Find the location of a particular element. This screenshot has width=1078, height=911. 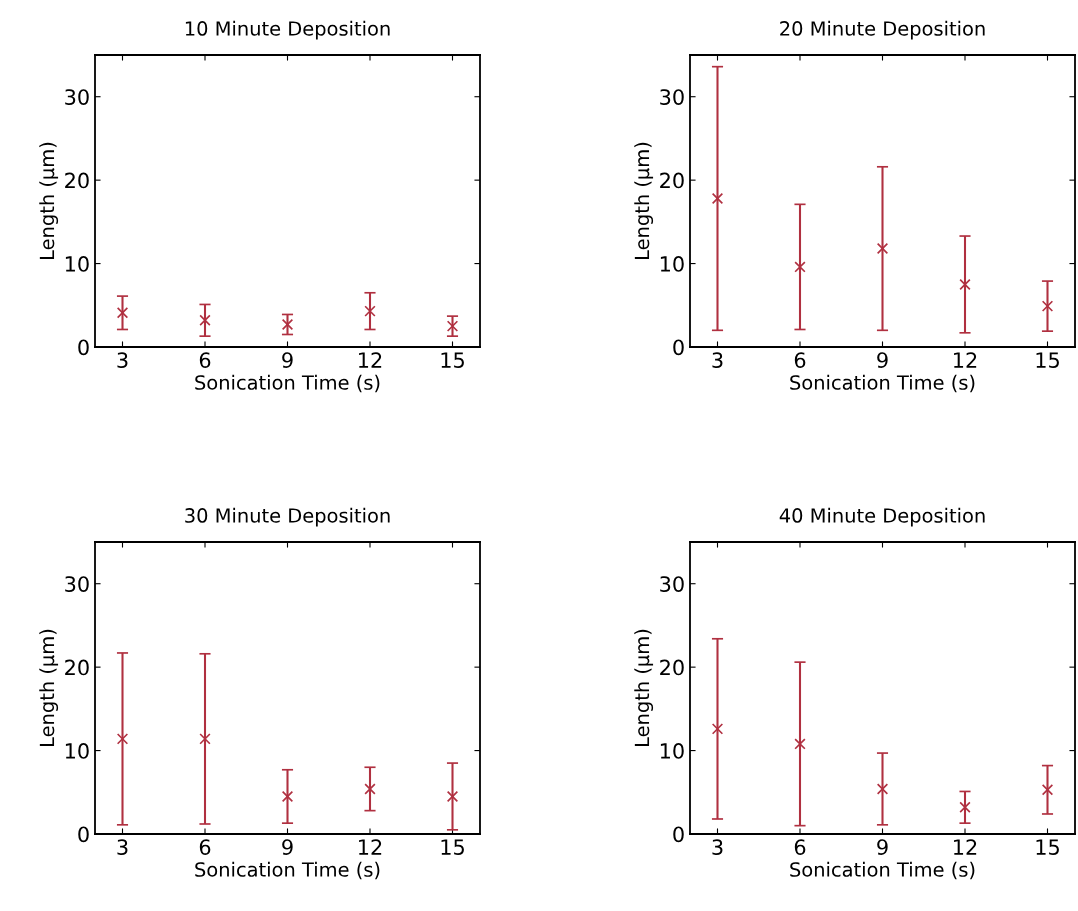

chart-title: 10 Minute Deposition is located at coordinates (287, 30).